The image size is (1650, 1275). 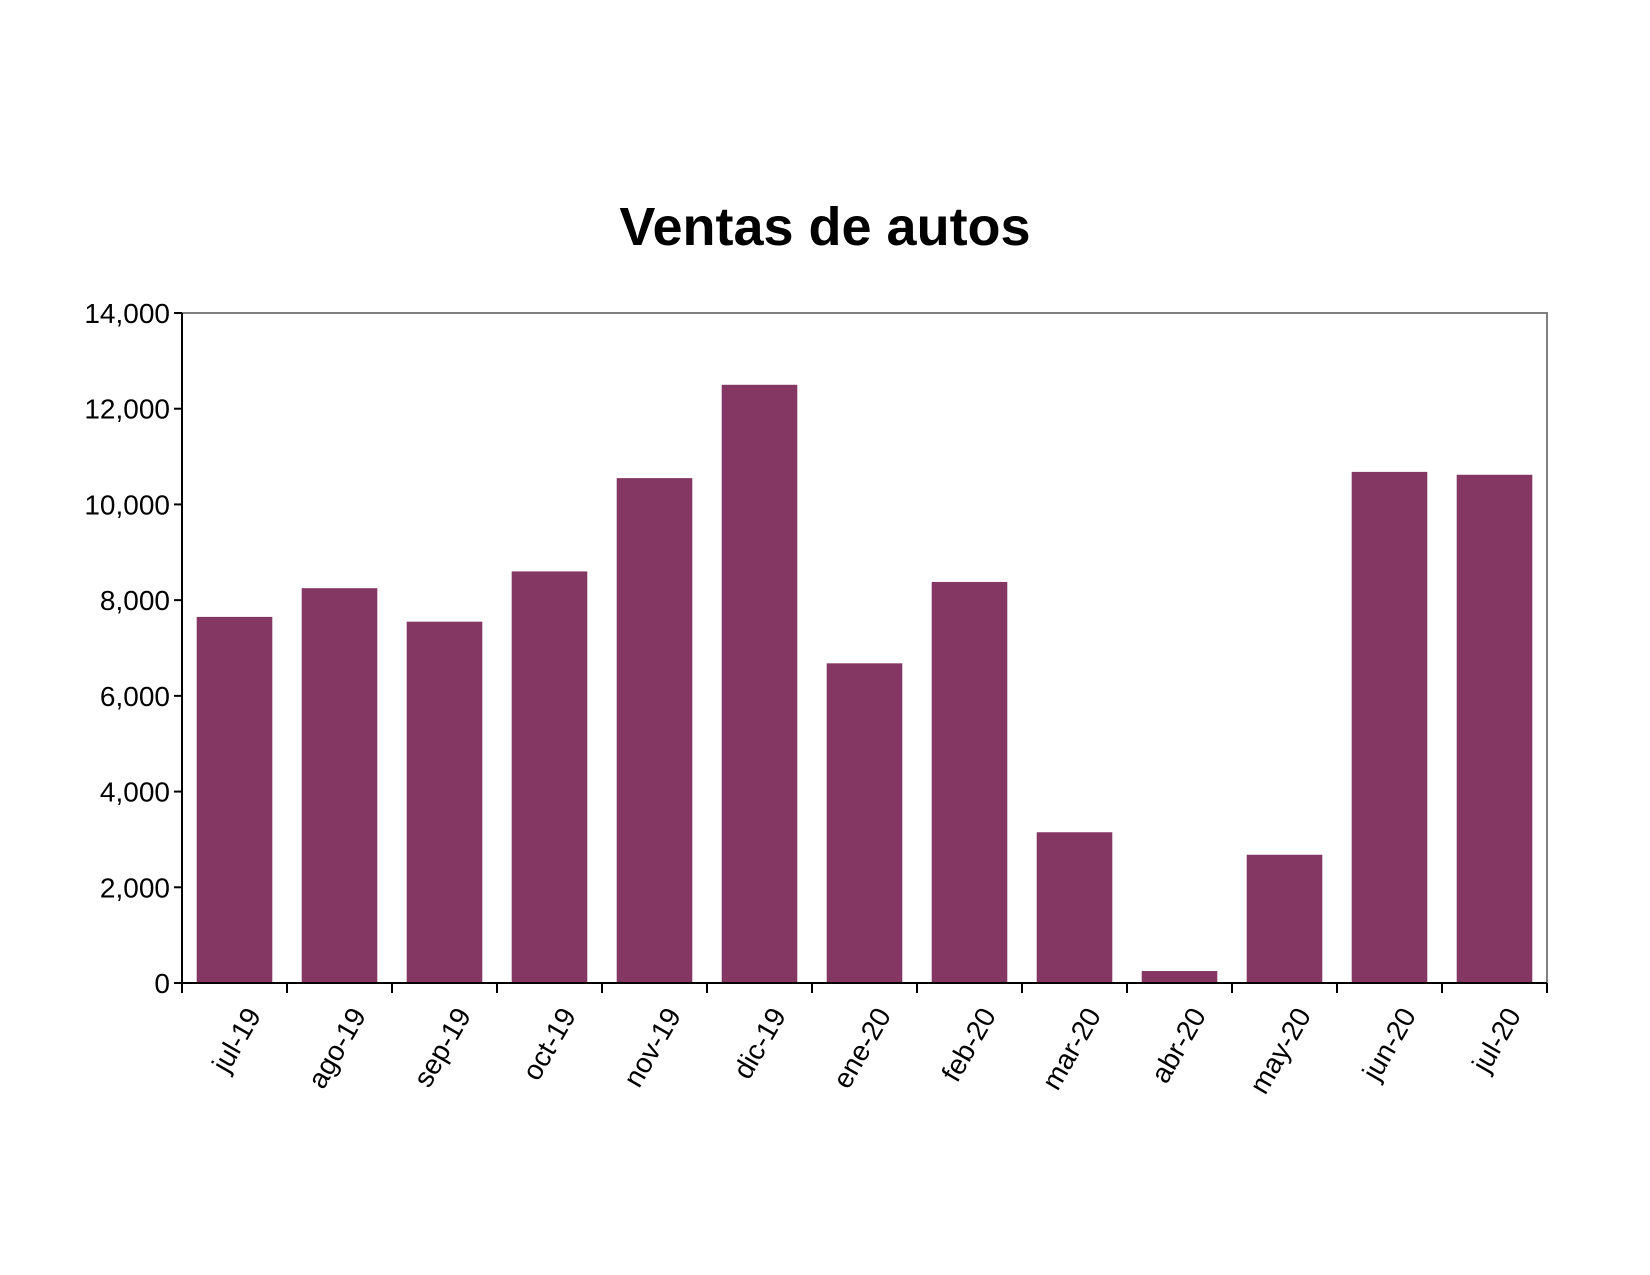 What do you see at coordinates (162, 983) in the screenshot?
I see `y-tick-label: 0` at bounding box center [162, 983].